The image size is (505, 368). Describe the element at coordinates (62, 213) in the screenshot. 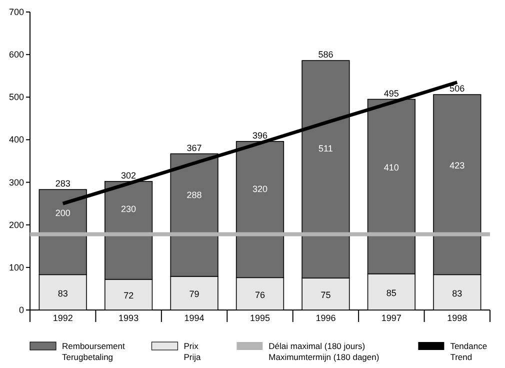

I see `data-label: 200` at that location.